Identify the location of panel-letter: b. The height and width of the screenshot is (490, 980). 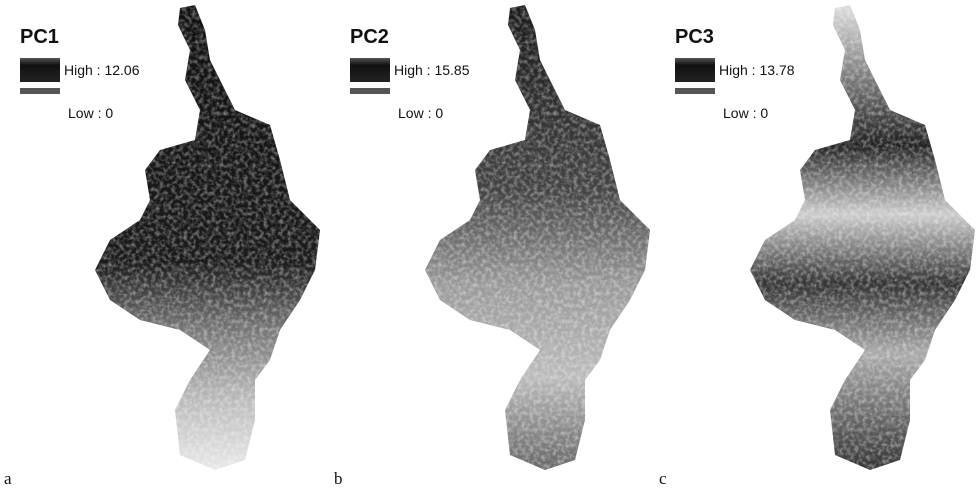
(338, 478).